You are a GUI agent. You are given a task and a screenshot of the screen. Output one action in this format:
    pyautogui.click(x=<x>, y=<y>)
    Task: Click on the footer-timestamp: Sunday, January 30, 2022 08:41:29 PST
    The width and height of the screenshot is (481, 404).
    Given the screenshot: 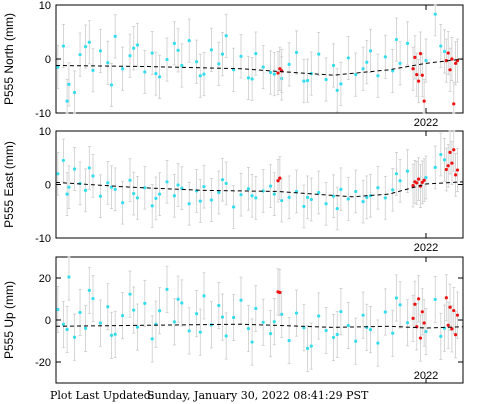 What is the action you would take?
    pyautogui.click(x=258, y=395)
    